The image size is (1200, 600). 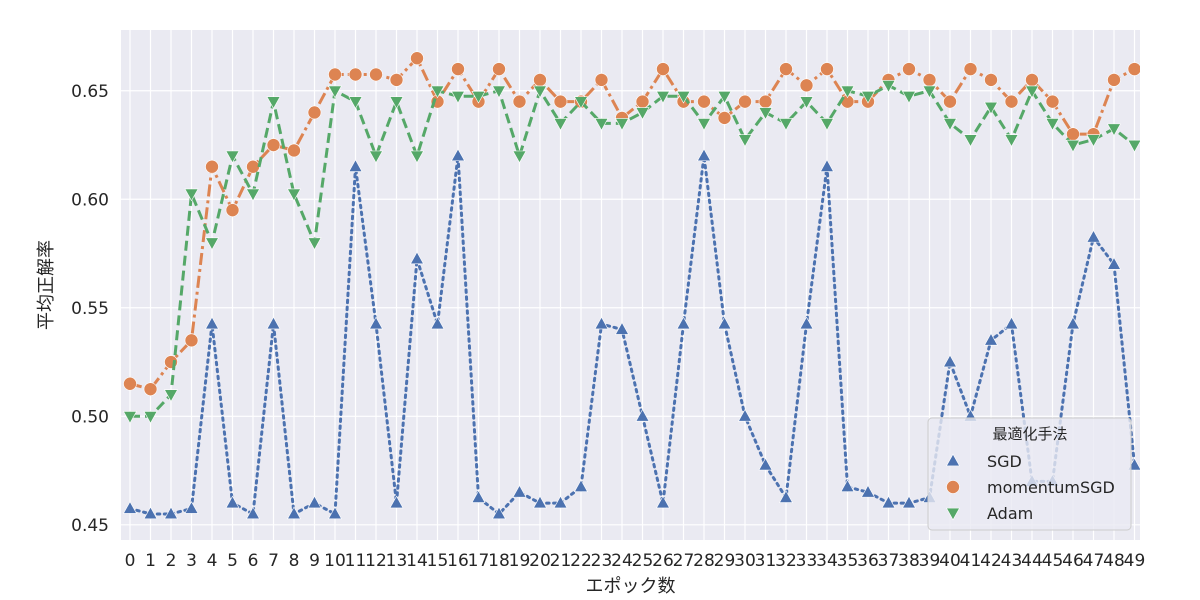 What do you see at coordinates (631, 586) in the screenshot?
I see `x-axis-label: エポック数` at bounding box center [631, 586].